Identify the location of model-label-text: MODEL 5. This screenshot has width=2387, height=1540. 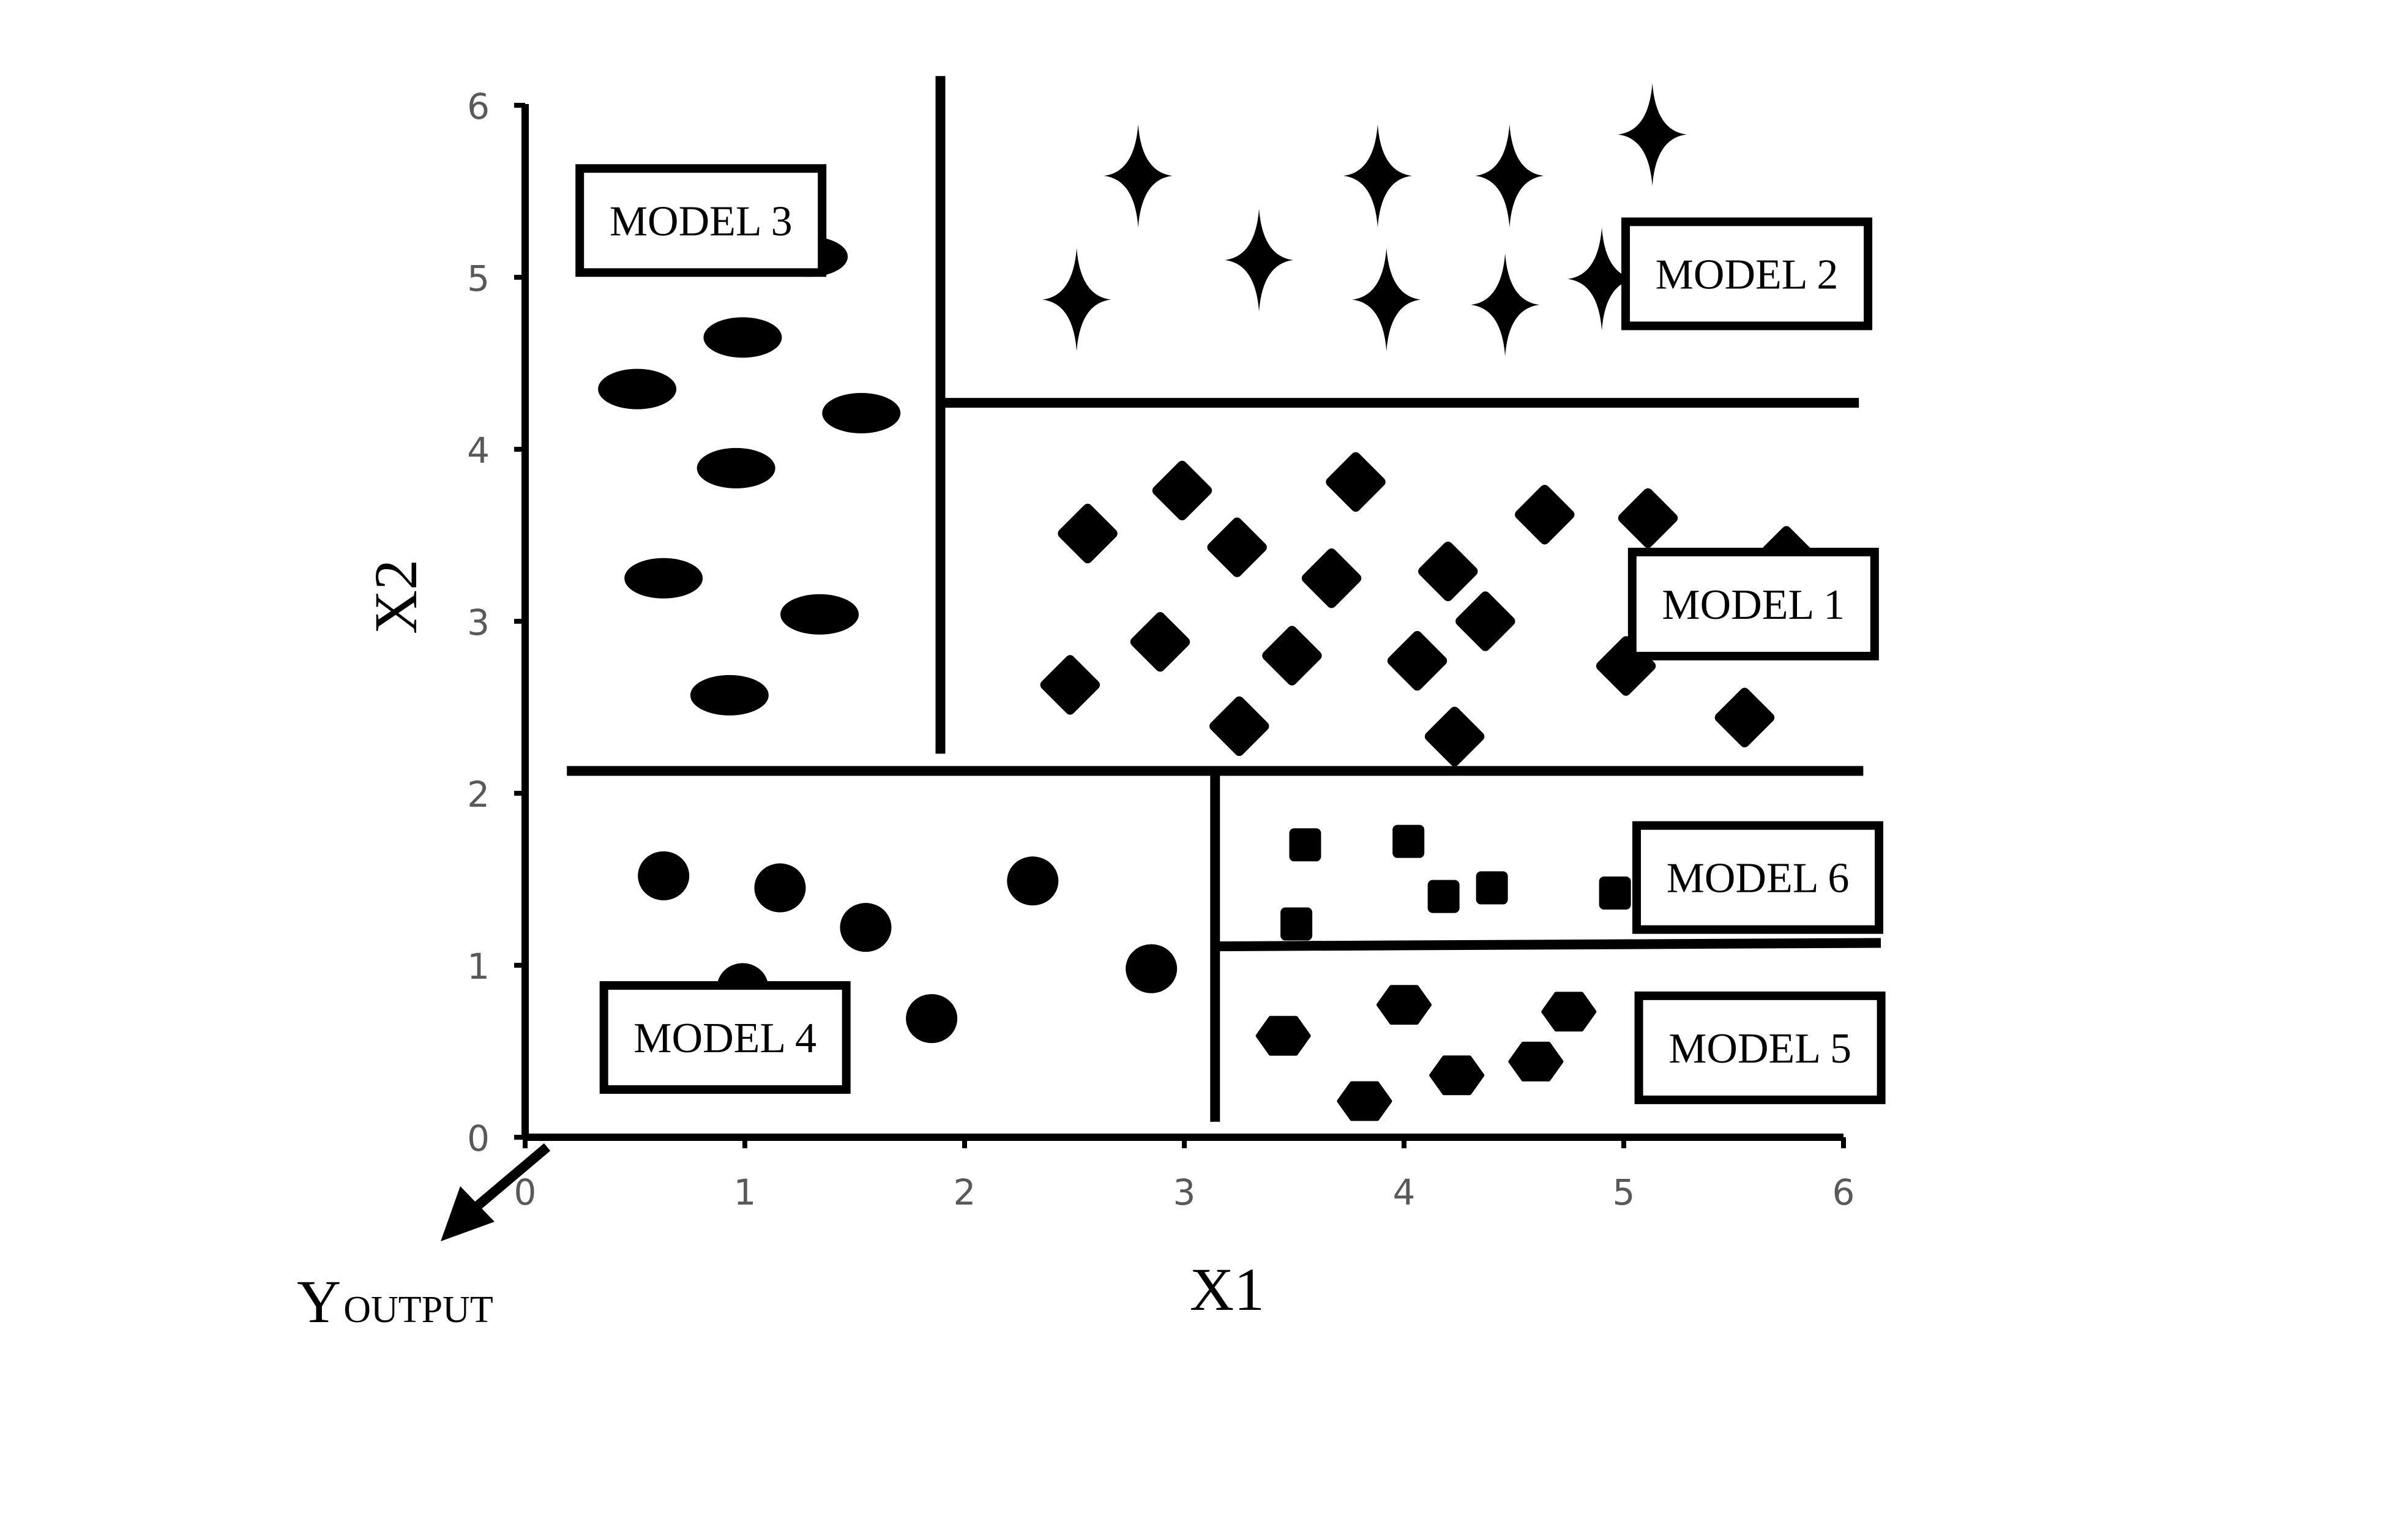
(1759, 1048).